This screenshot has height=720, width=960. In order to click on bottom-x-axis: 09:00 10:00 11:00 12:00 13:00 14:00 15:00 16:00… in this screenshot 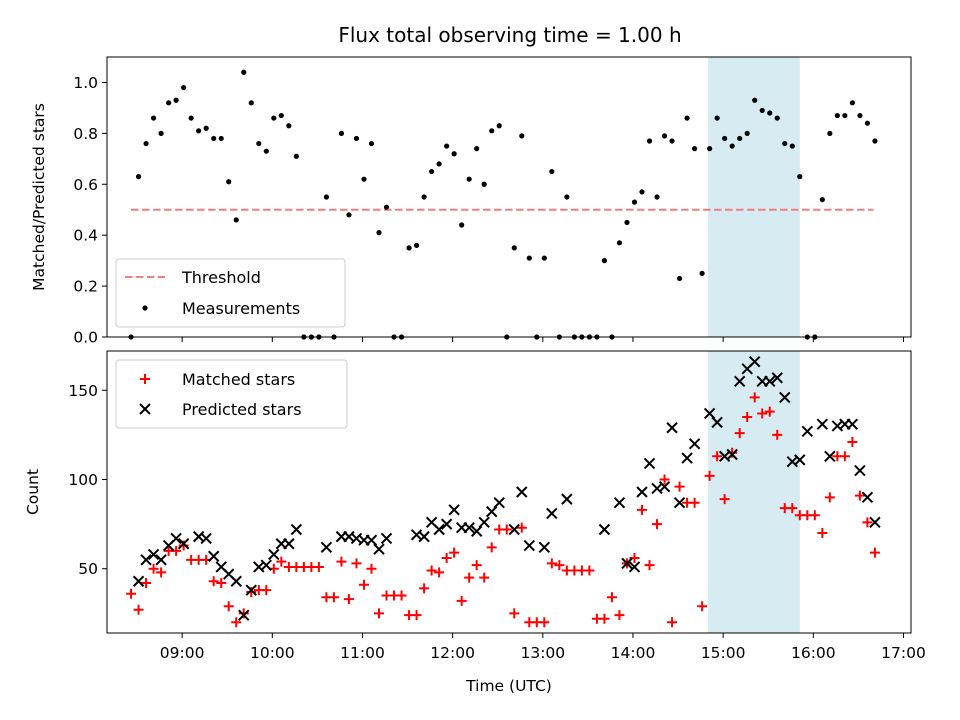, I will do `click(543, 647)`.